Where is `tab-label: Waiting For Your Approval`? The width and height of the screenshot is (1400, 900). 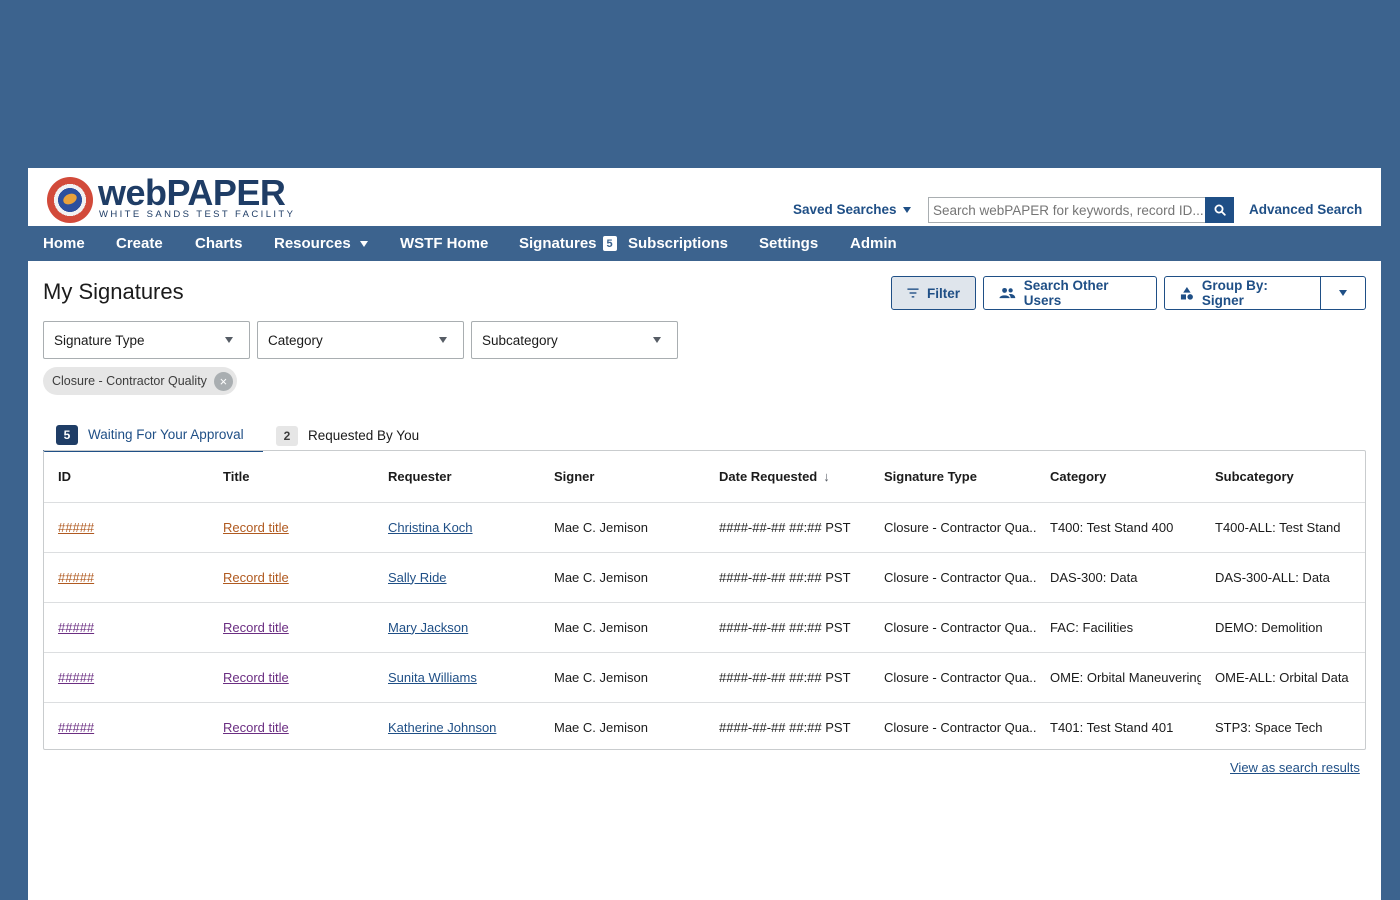 tab-label: Waiting For Your Approval is located at coordinates (166, 434).